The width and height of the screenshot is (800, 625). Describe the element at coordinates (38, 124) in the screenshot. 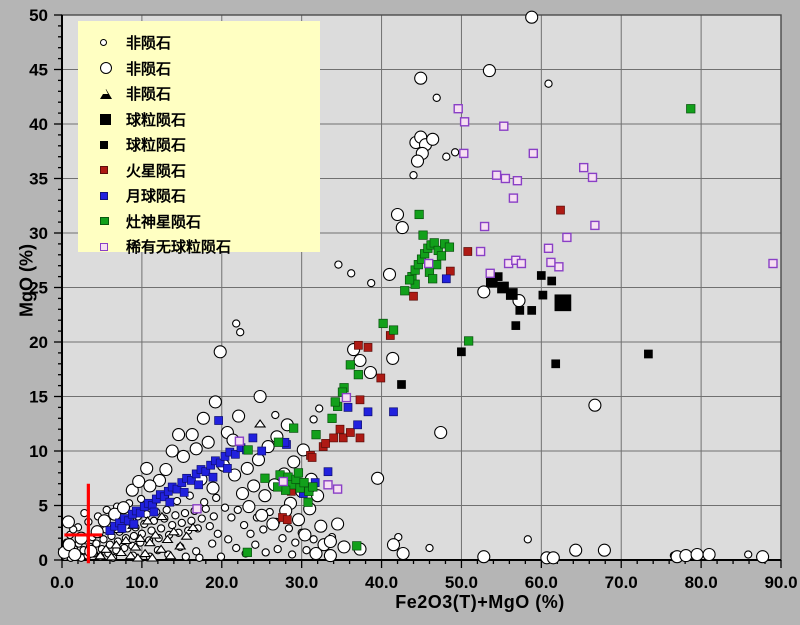

I see `svg-text: 40` at that location.